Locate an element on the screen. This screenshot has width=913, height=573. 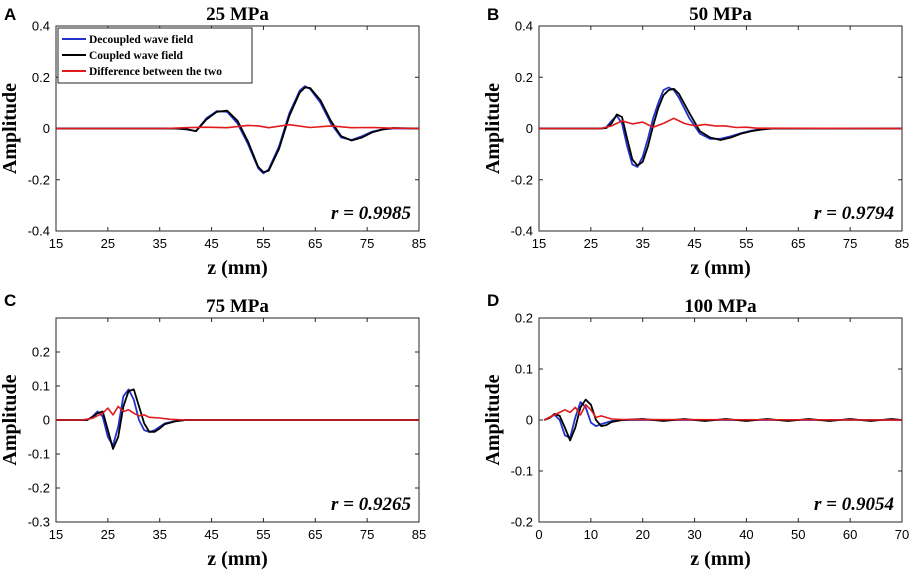
y-tick-label: -0.3 is located at coordinates (39, 522).